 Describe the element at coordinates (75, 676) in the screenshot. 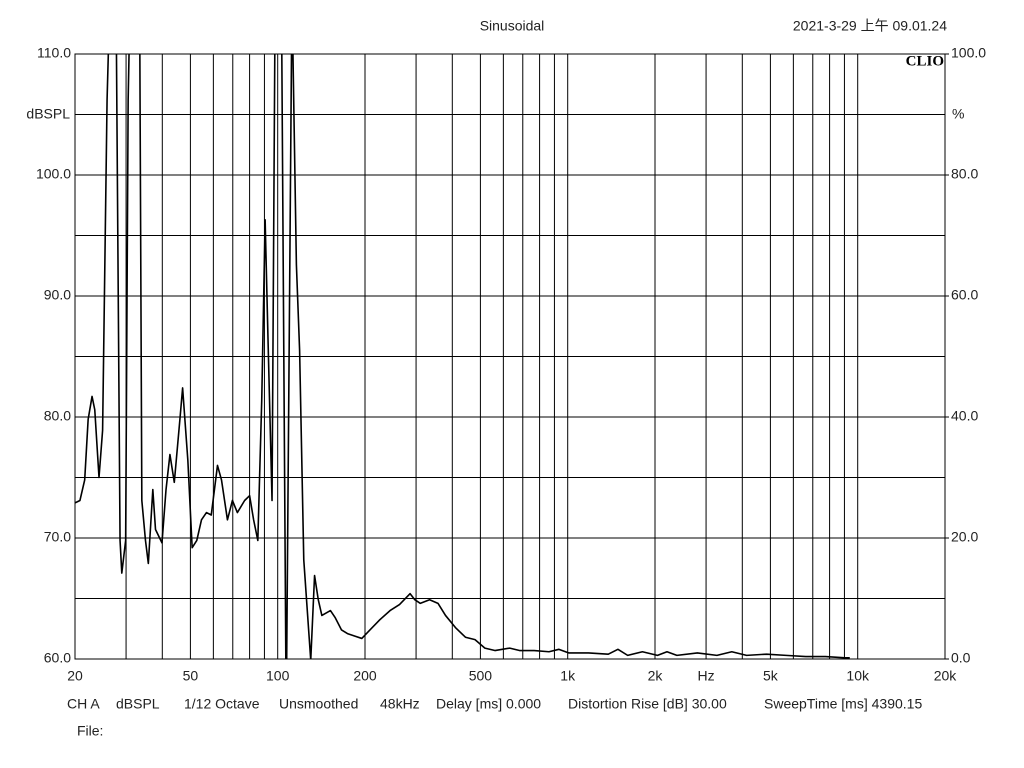

I see `x-tick-label: 20` at that location.